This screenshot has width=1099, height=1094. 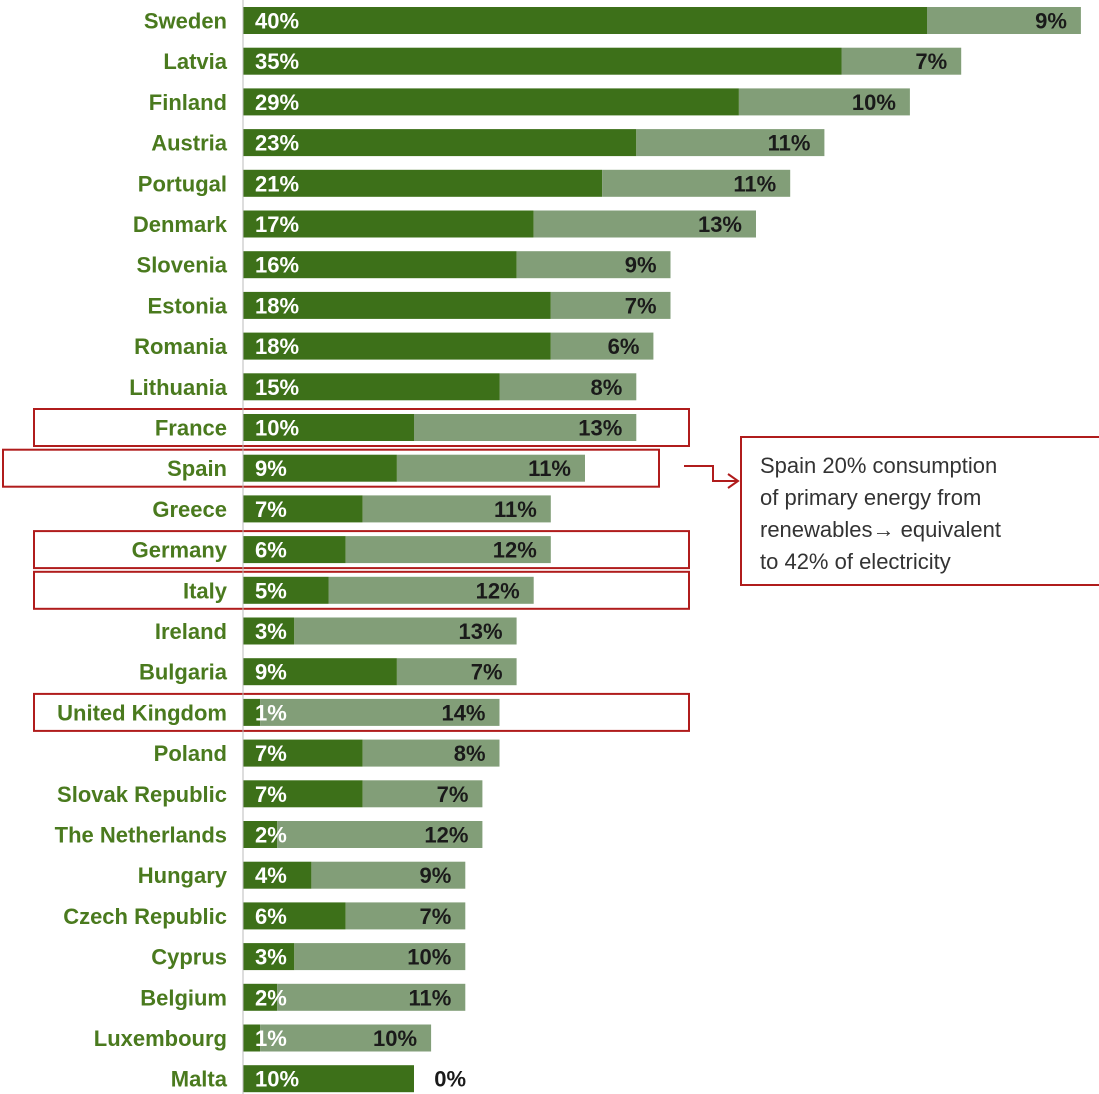 What do you see at coordinates (183, 997) in the screenshot?
I see `category-label: Belgium` at bounding box center [183, 997].